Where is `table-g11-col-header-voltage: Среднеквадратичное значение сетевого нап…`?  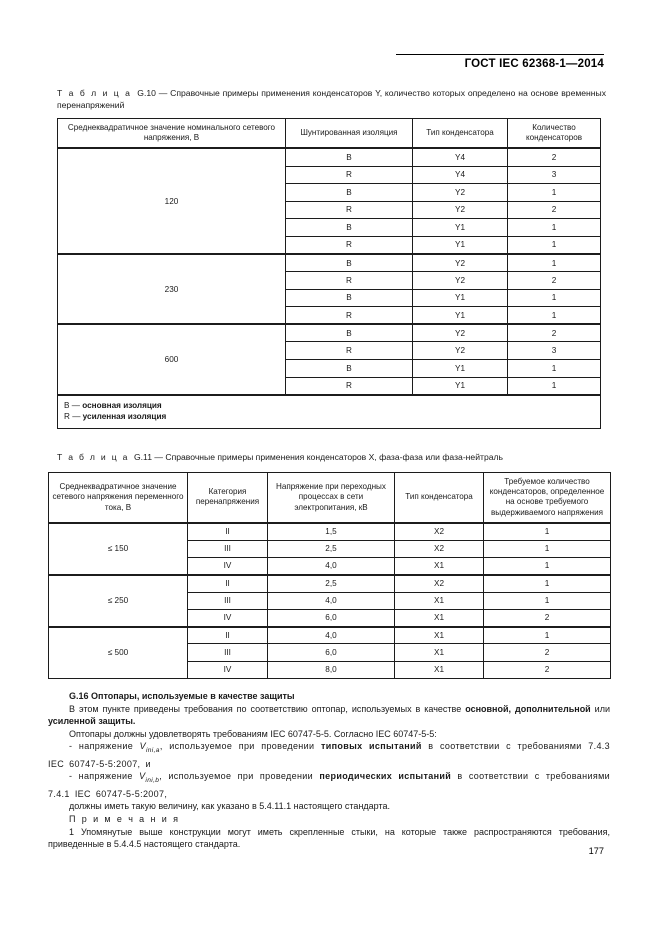
table-g11-col-header-voltage: Среднеквадратичное значение сетевого нап… is located at coordinates (118, 497).